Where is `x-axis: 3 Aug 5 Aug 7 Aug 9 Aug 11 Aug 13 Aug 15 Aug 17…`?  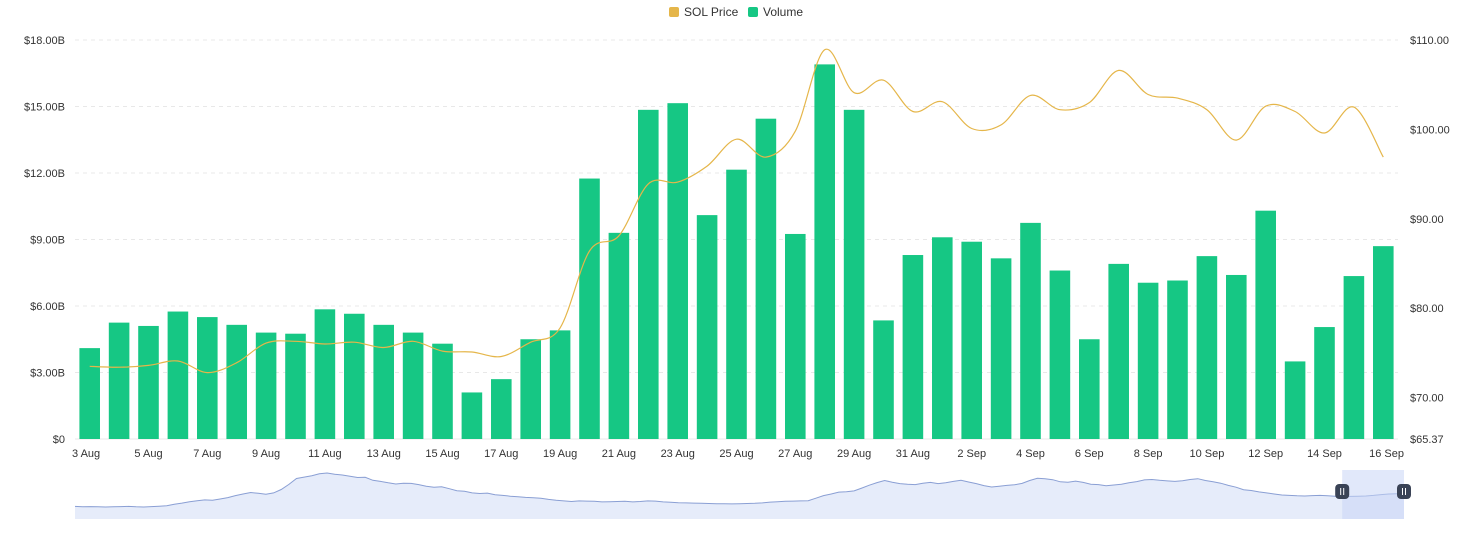 x-axis: 3 Aug 5 Aug 7 Aug 9 Aug 11 Aug 13 Aug 15 Aug 17… is located at coordinates (738, 454).